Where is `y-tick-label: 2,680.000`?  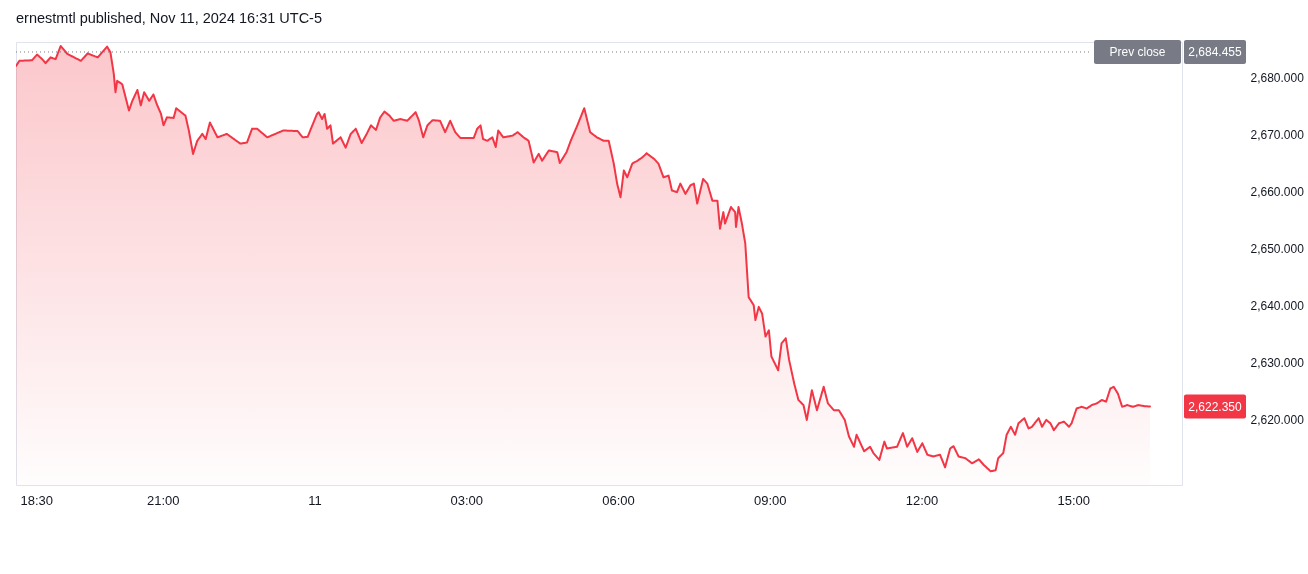 y-tick-label: 2,680.000 is located at coordinates (1277, 77).